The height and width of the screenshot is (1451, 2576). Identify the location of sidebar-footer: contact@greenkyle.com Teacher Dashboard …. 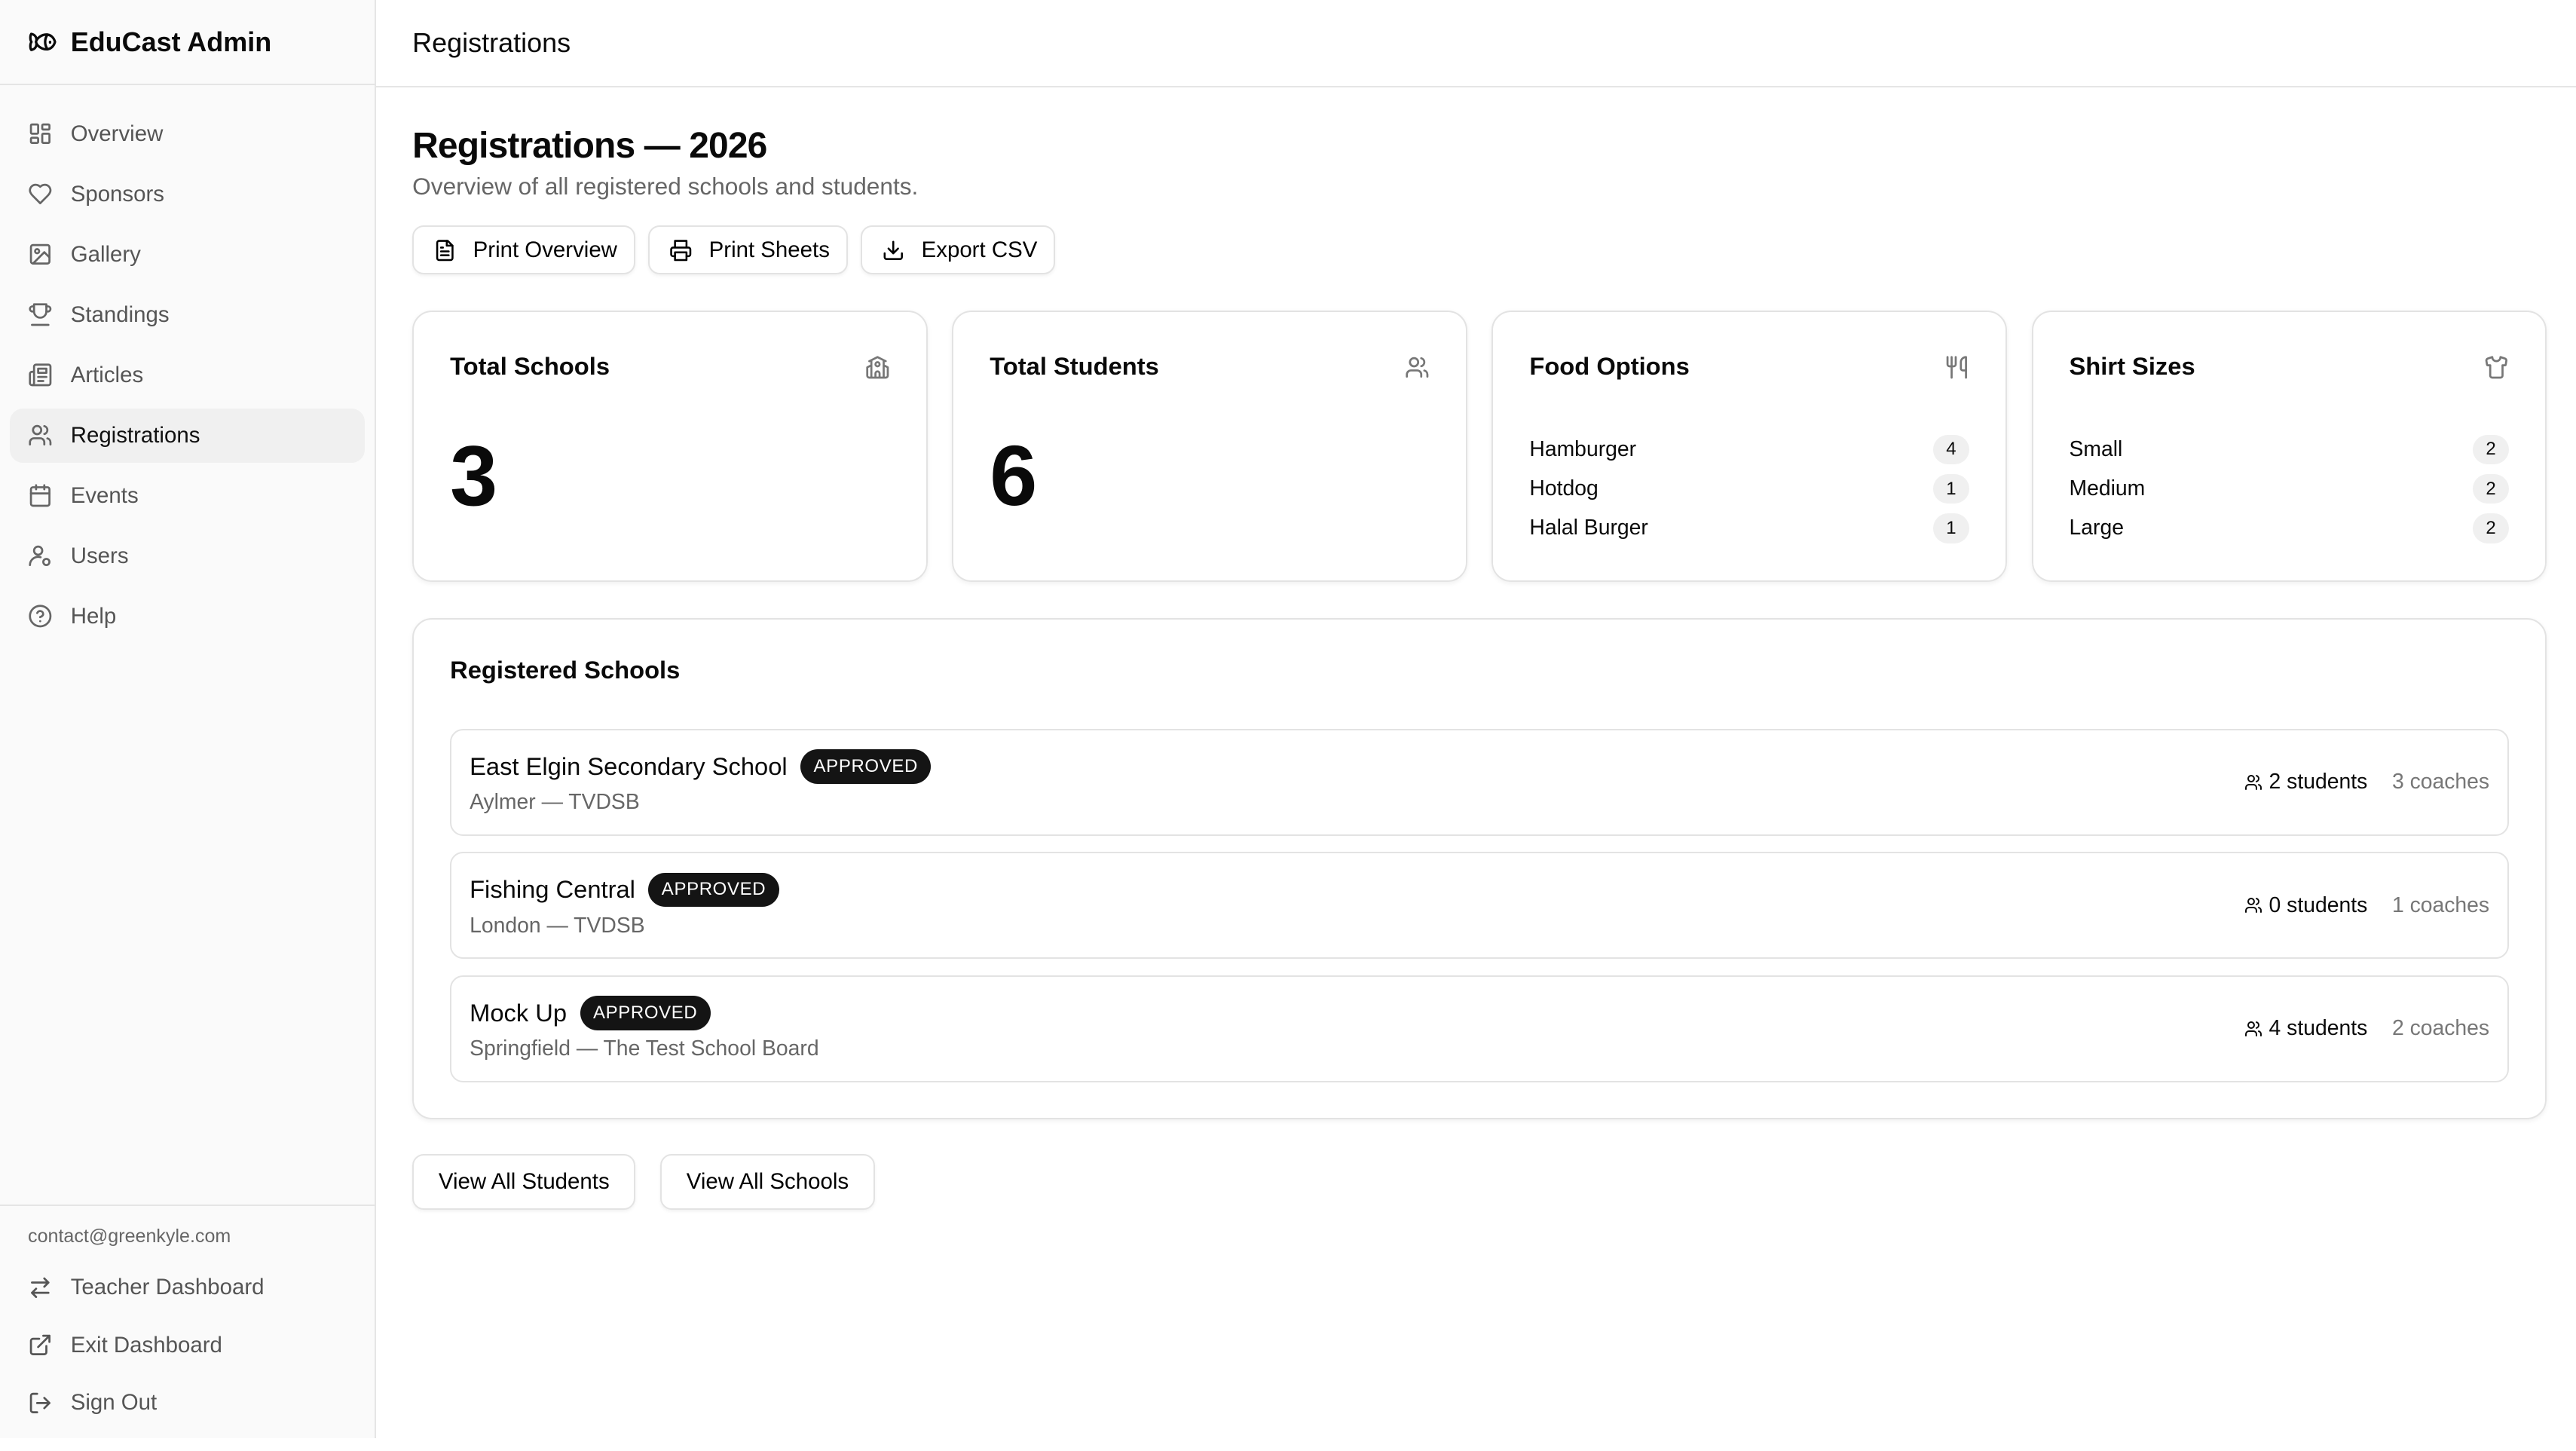
(188, 1327).